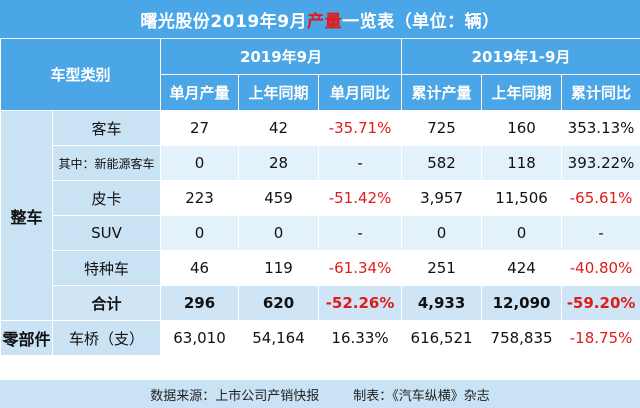 This screenshot has height=408, width=640. What do you see at coordinates (224, 21) in the screenshot?
I see `title-prefix: 曙光股份2019年9月` at bounding box center [224, 21].